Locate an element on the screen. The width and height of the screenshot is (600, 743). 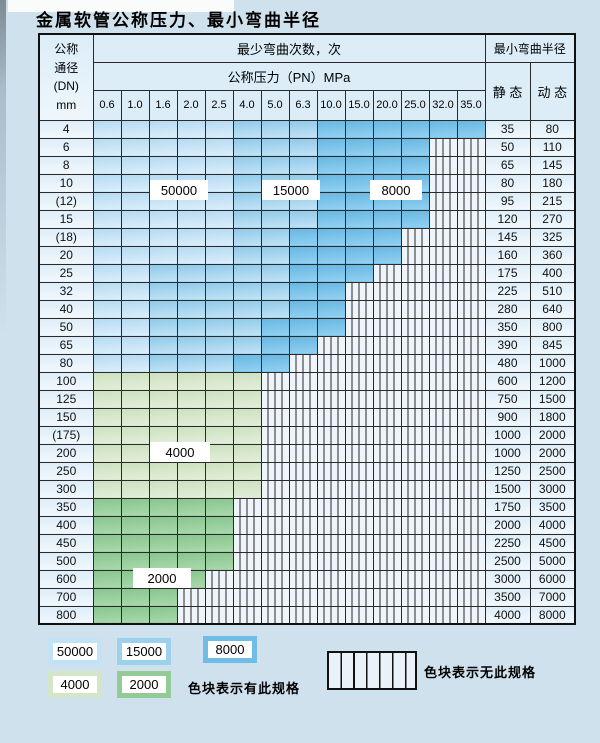
dynamic-radius-cell: 2000 is located at coordinates (552, 453).